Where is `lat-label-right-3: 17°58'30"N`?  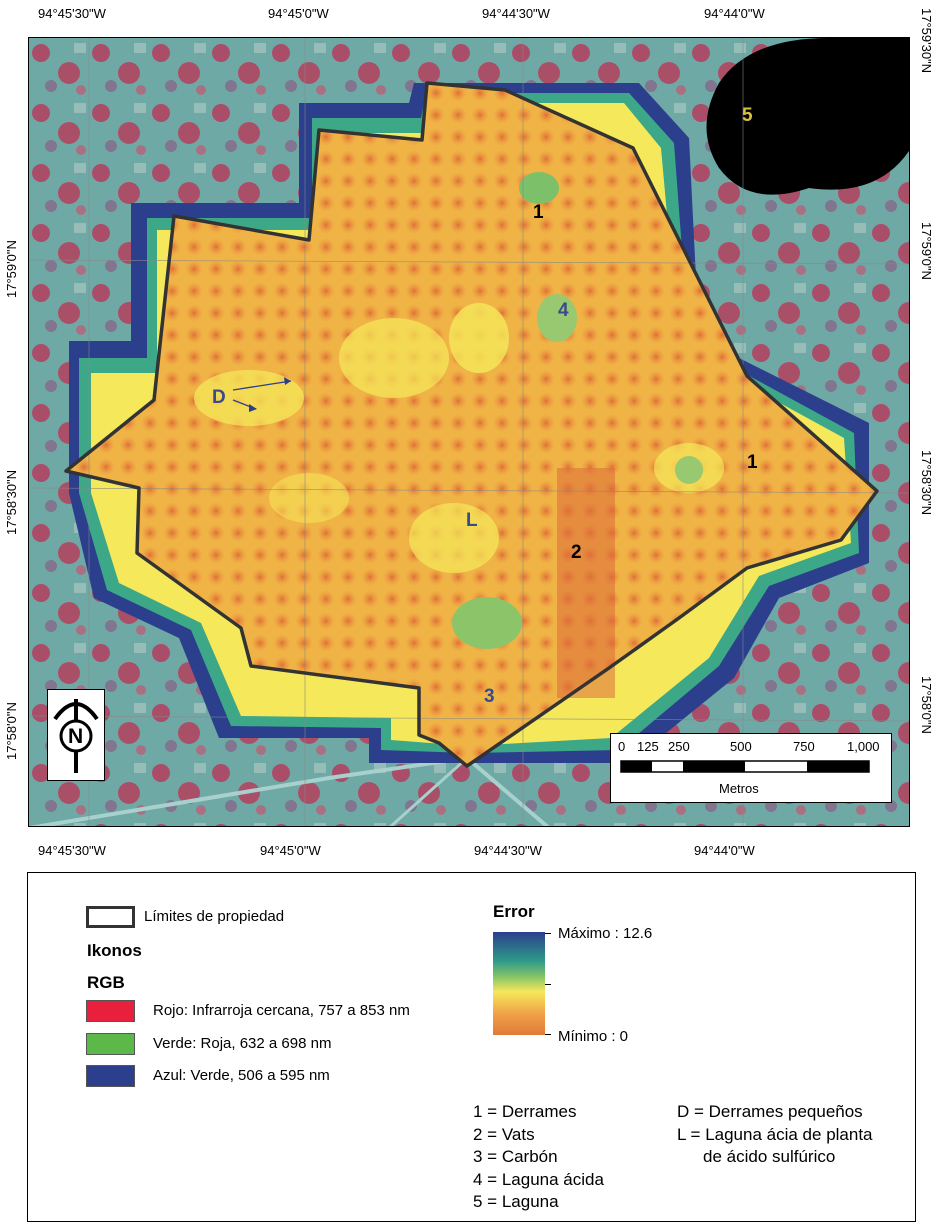
lat-label-right-3: 17°58'30"N is located at coordinates (926, 483).